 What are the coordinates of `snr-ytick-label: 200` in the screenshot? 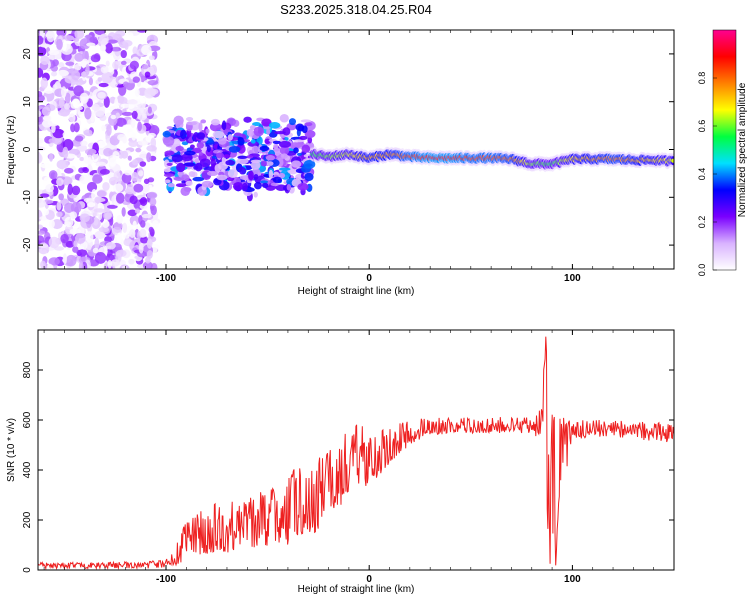 It's located at (27, 519).